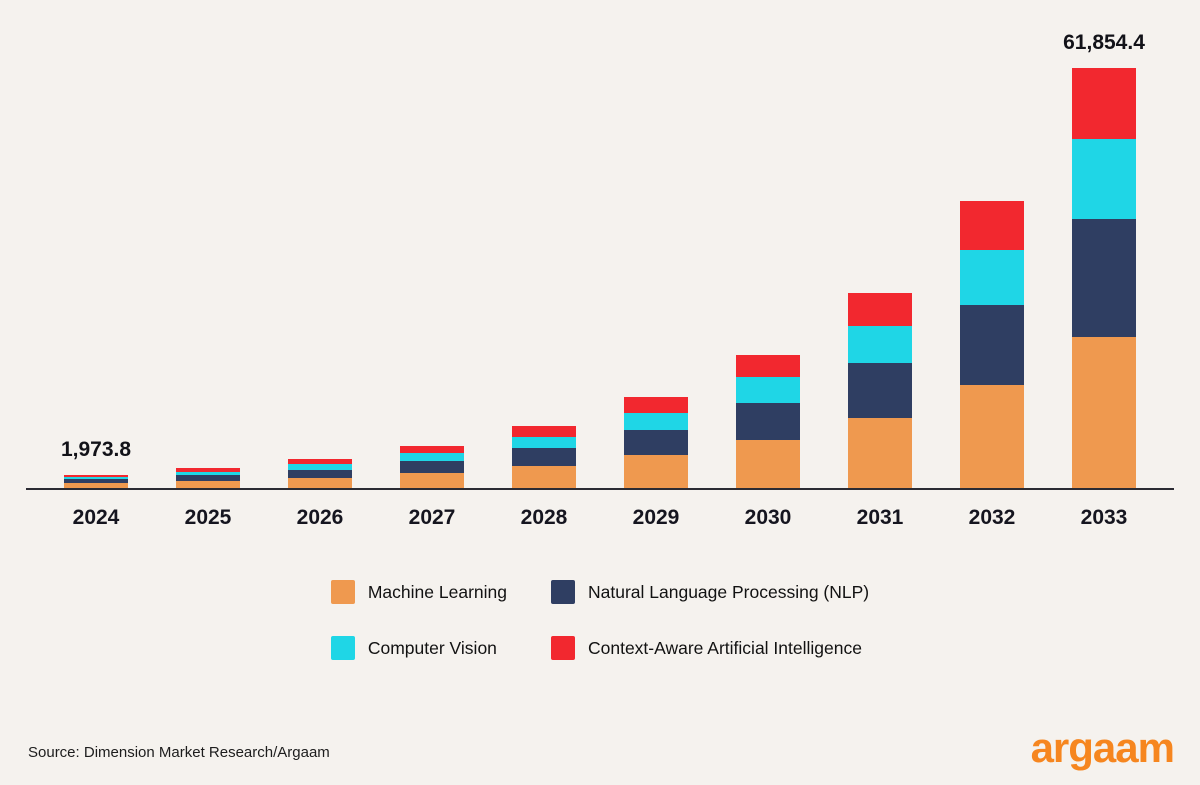 The width and height of the screenshot is (1200, 785). I want to click on bar-2028, so click(544, 457).